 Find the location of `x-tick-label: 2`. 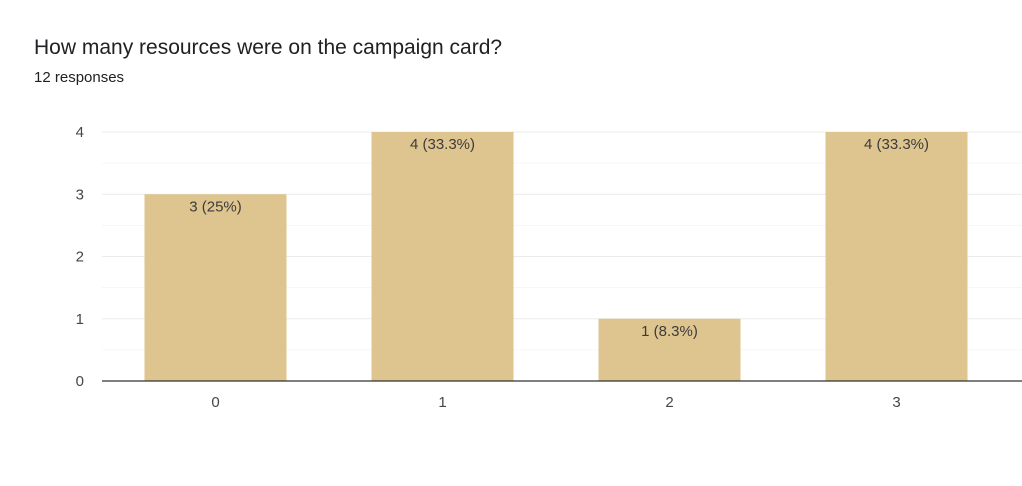

x-tick-label: 2 is located at coordinates (669, 402).